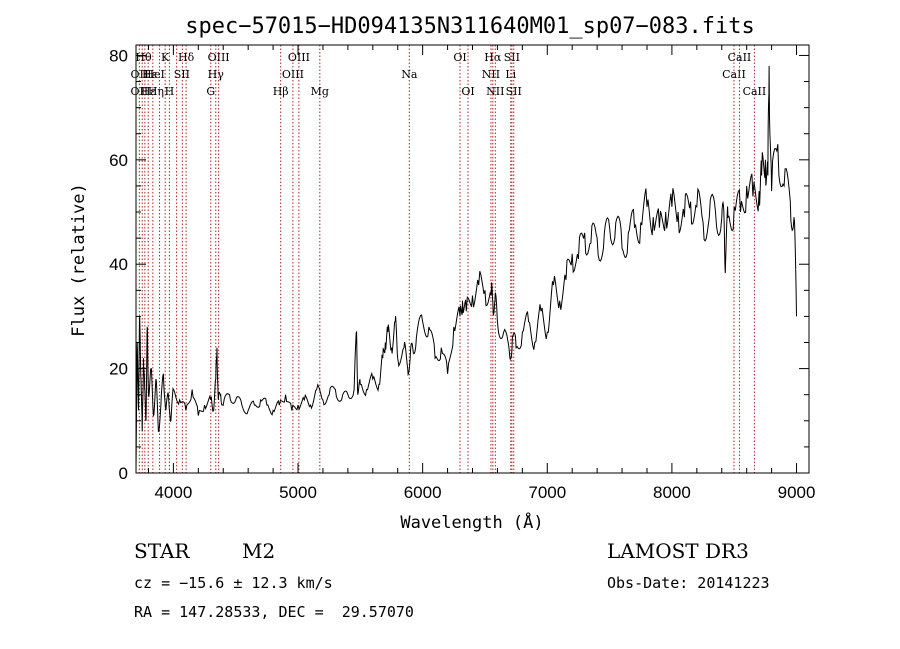 This screenshot has height=649, width=900. Describe the element at coordinates (170, 91) in the screenshot. I see `line-label: H` at that location.